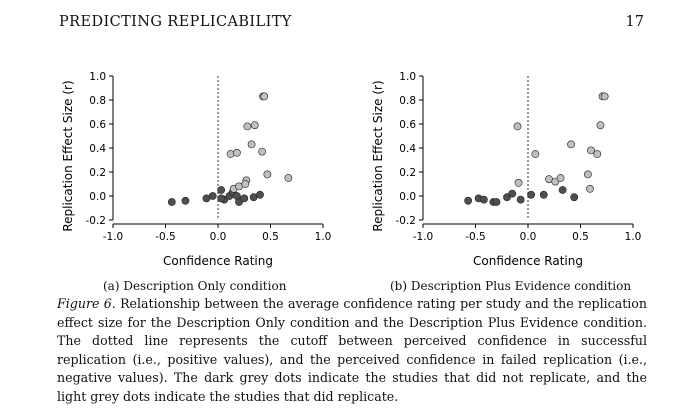  I want to click on figure-label: Figure 6, so click(84, 303).